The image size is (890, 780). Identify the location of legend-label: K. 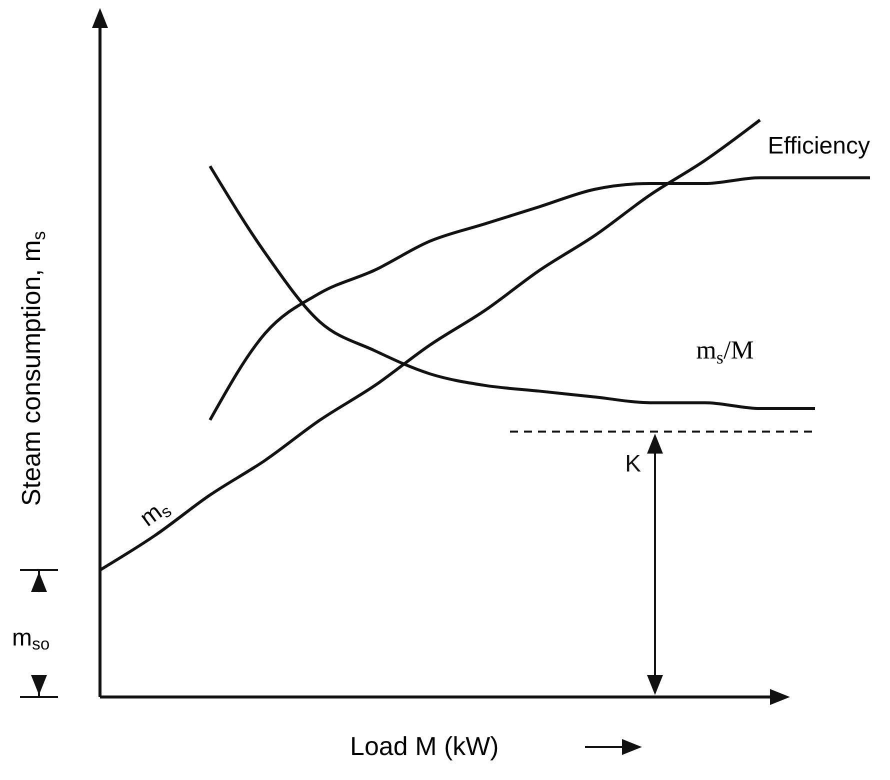
(632, 464).